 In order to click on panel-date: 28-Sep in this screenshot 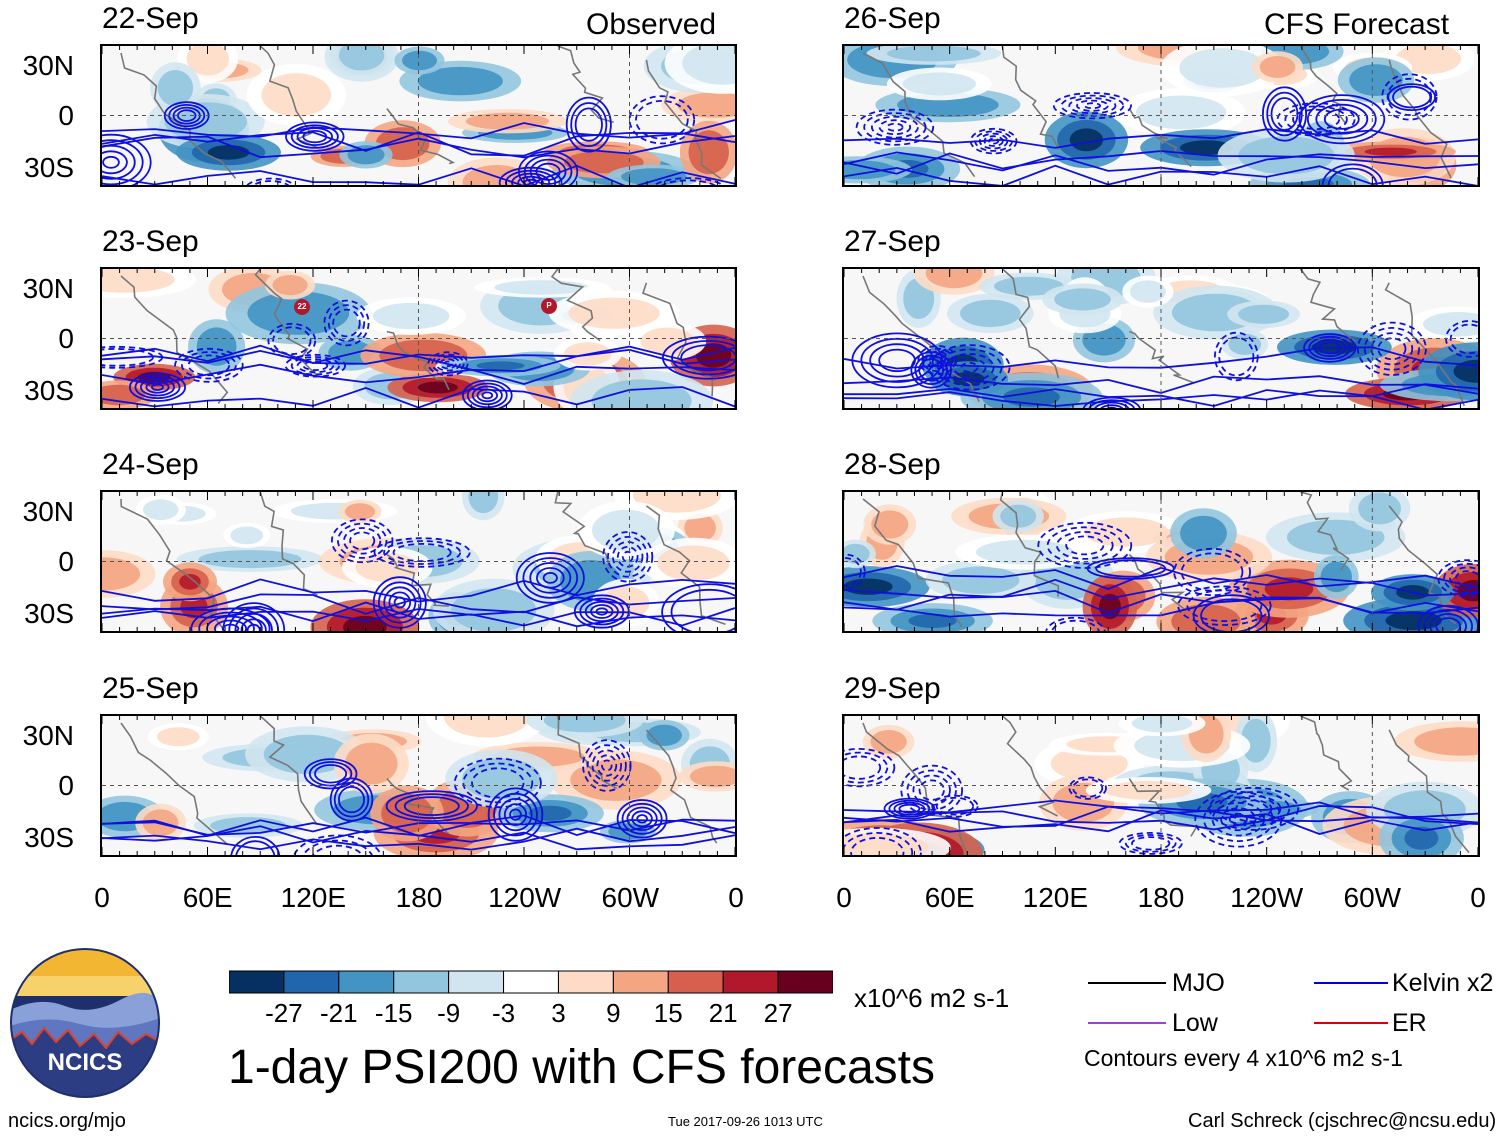, I will do `click(892, 464)`.